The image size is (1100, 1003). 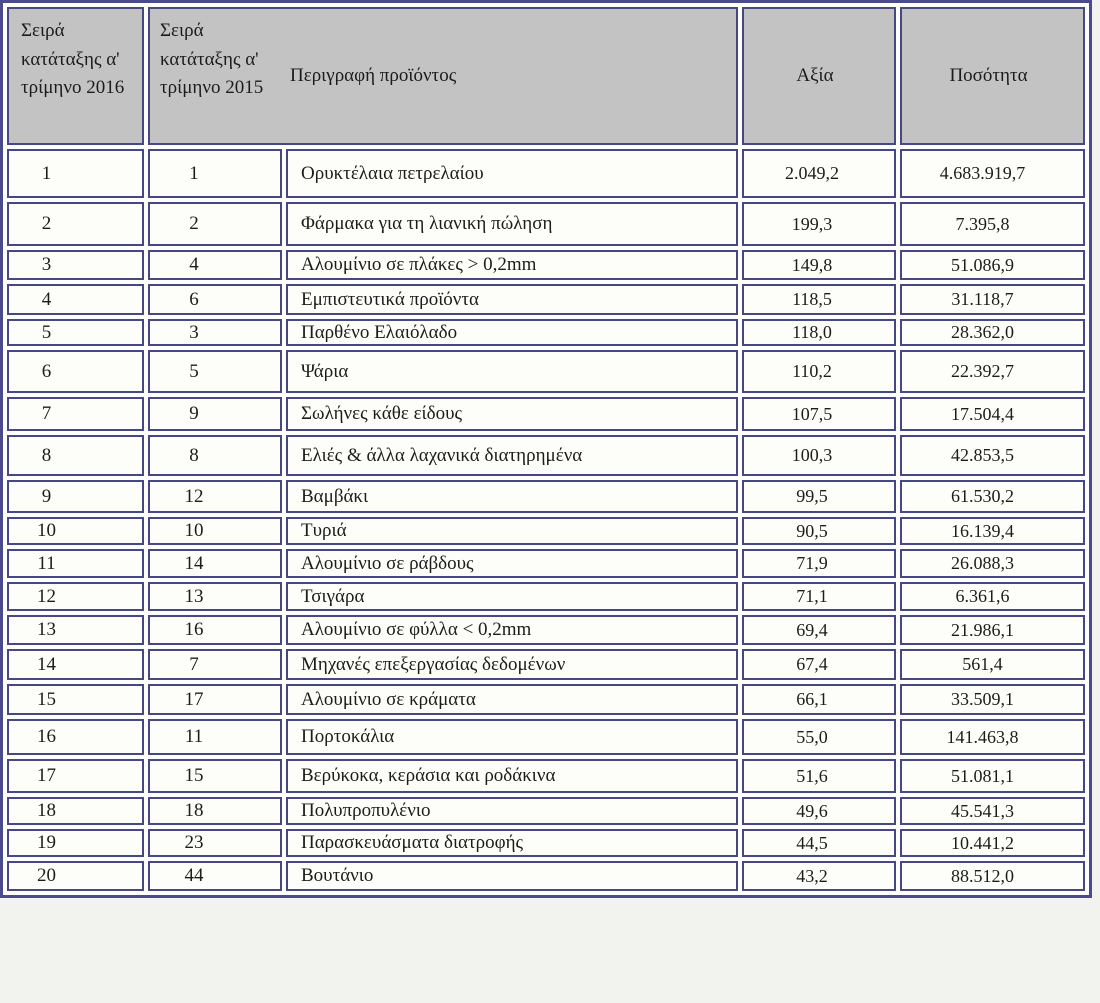 What do you see at coordinates (992, 531) in the screenshot?
I see `quantity-cell: 16.139,4` at bounding box center [992, 531].